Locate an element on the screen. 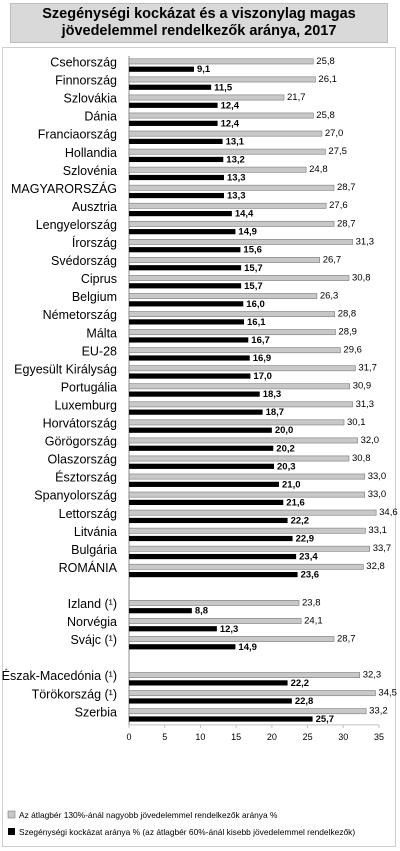  value-label-poverty-risk: 21,6 is located at coordinates (295, 502).